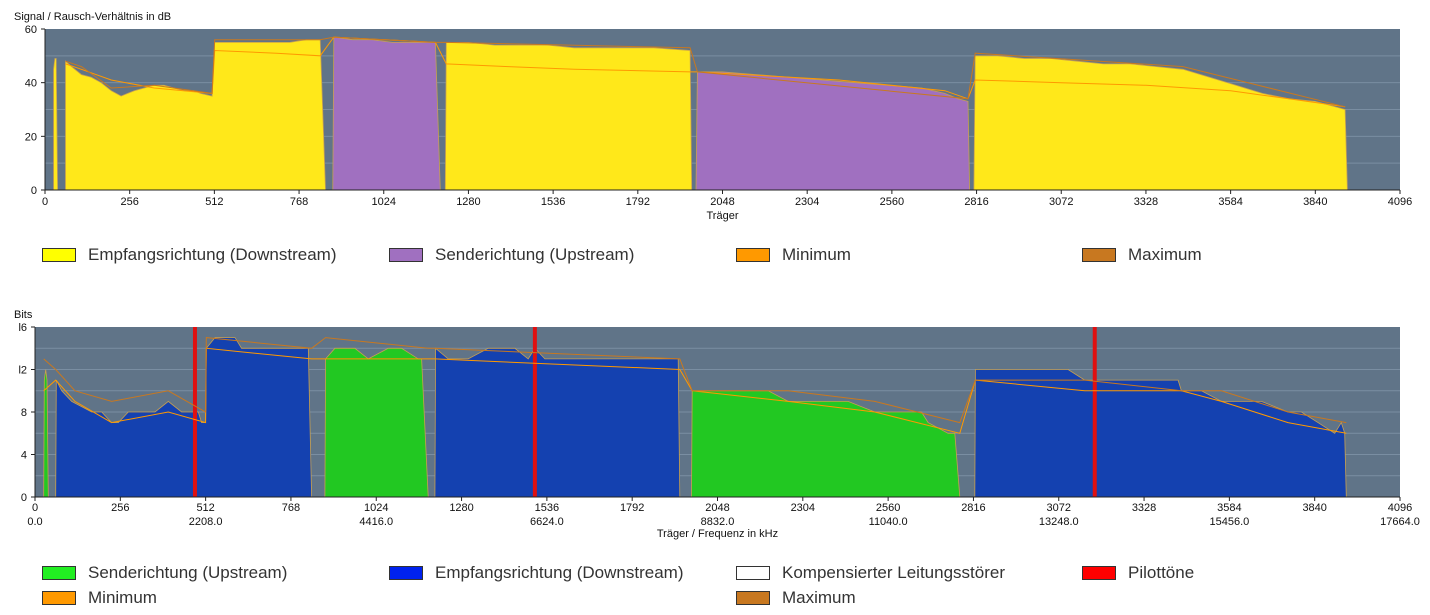 Image resolution: width=1430 pixels, height=615 pixels. I want to click on legend-snr-upstream: Senderichtung (Upstream), so click(511, 255).